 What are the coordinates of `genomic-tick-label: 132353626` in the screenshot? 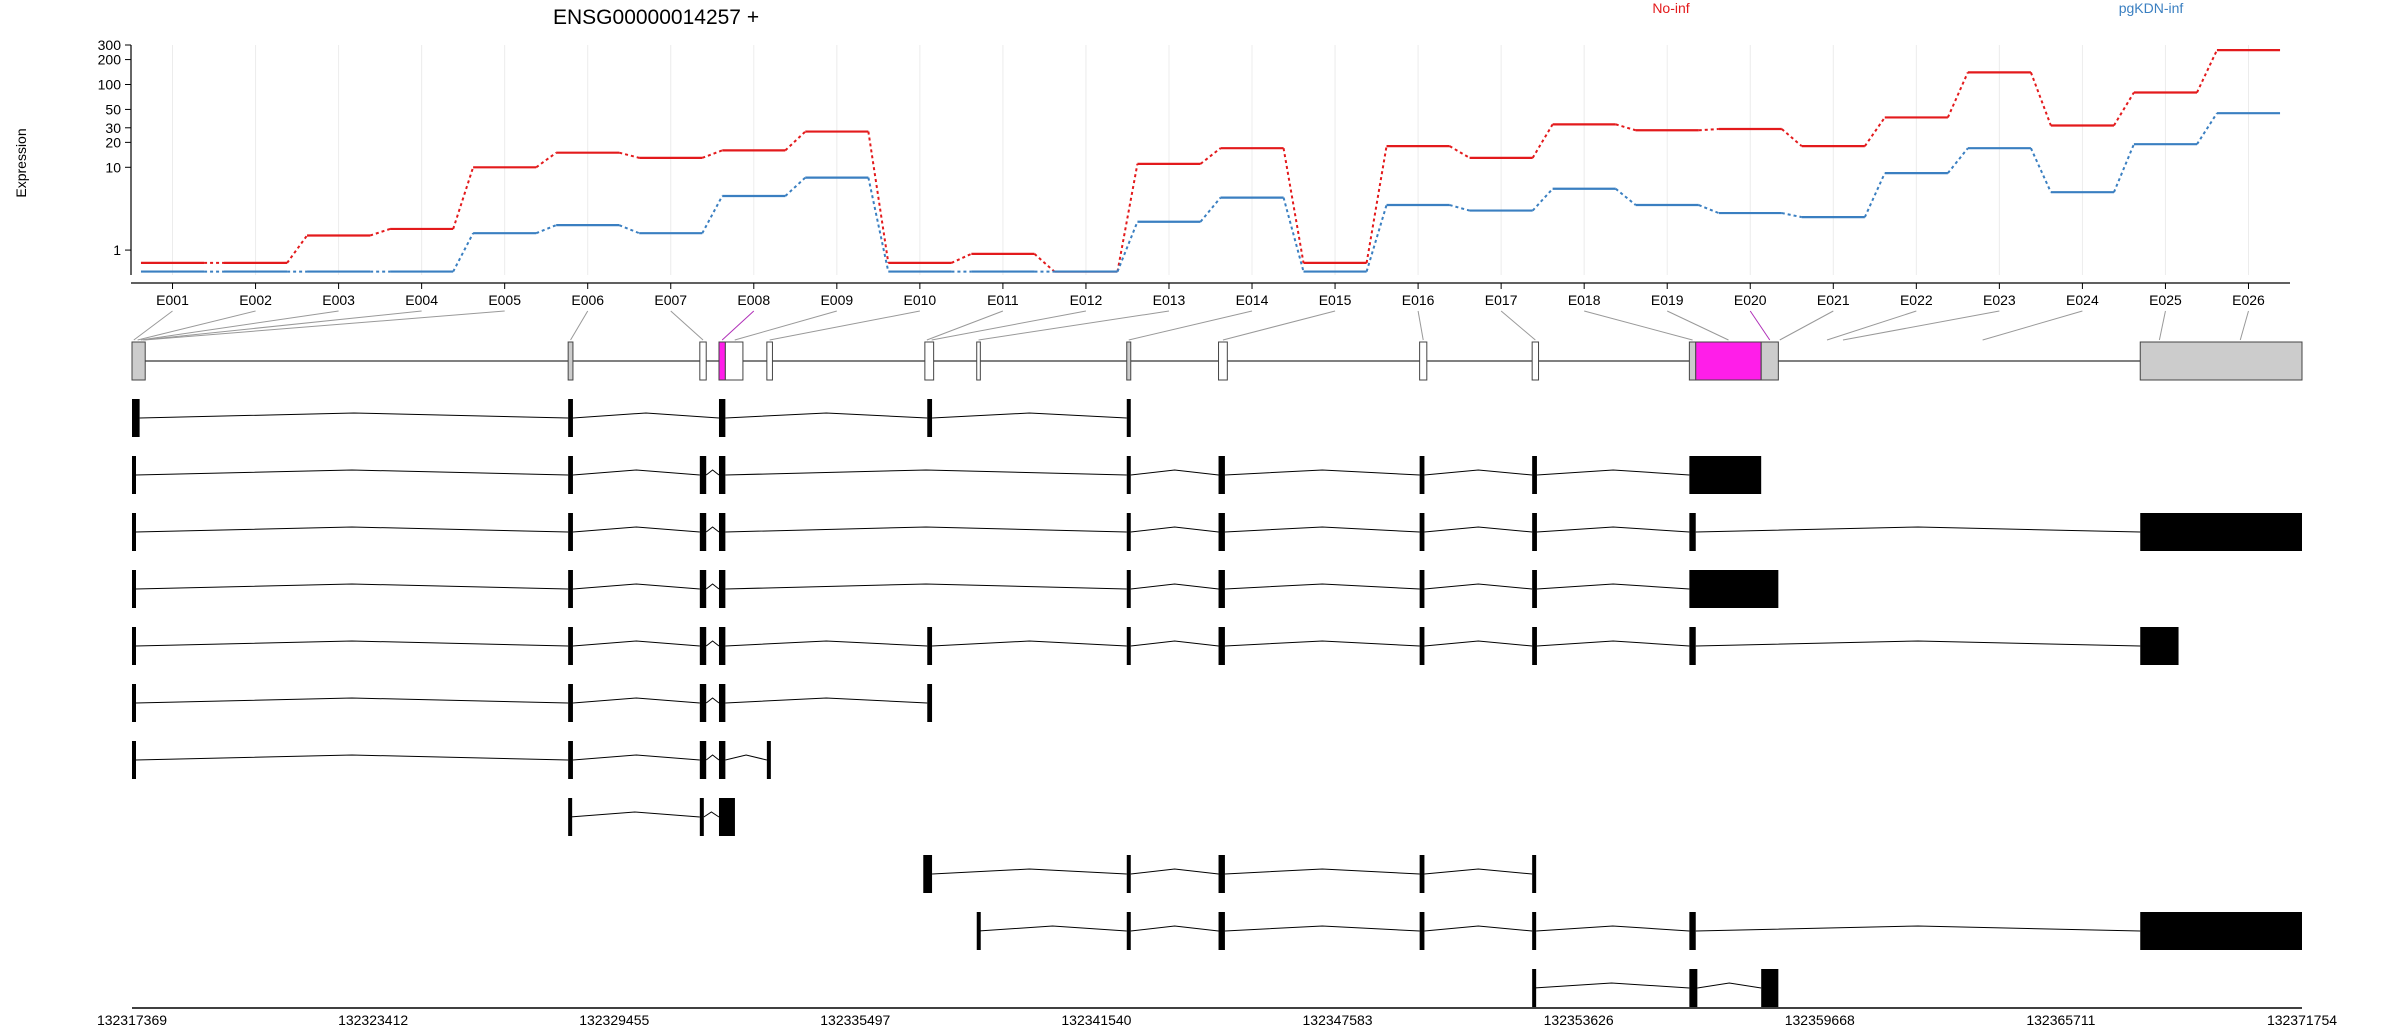 It's located at (1579, 1020).